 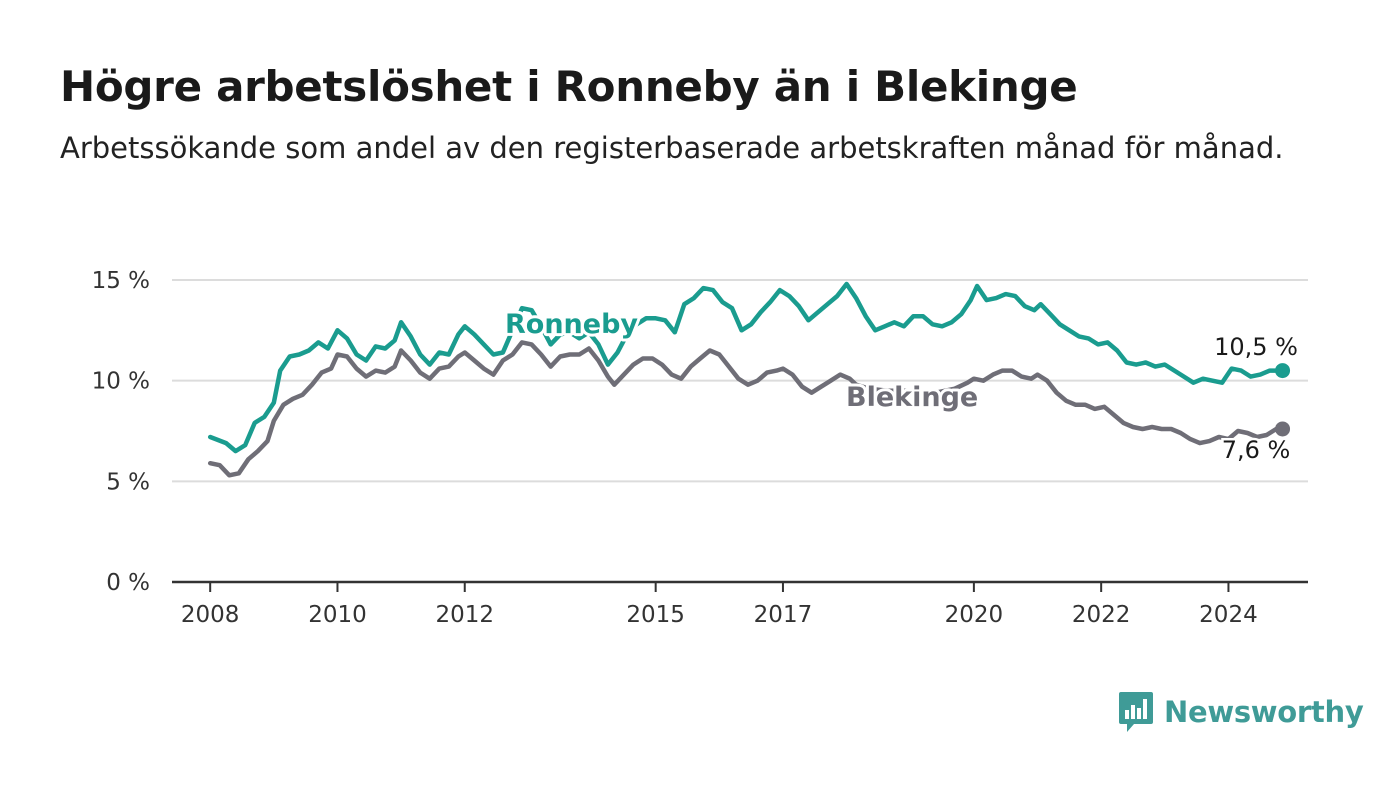 I want to click on newsworthy-logo-icon, so click(x=1136, y=712).